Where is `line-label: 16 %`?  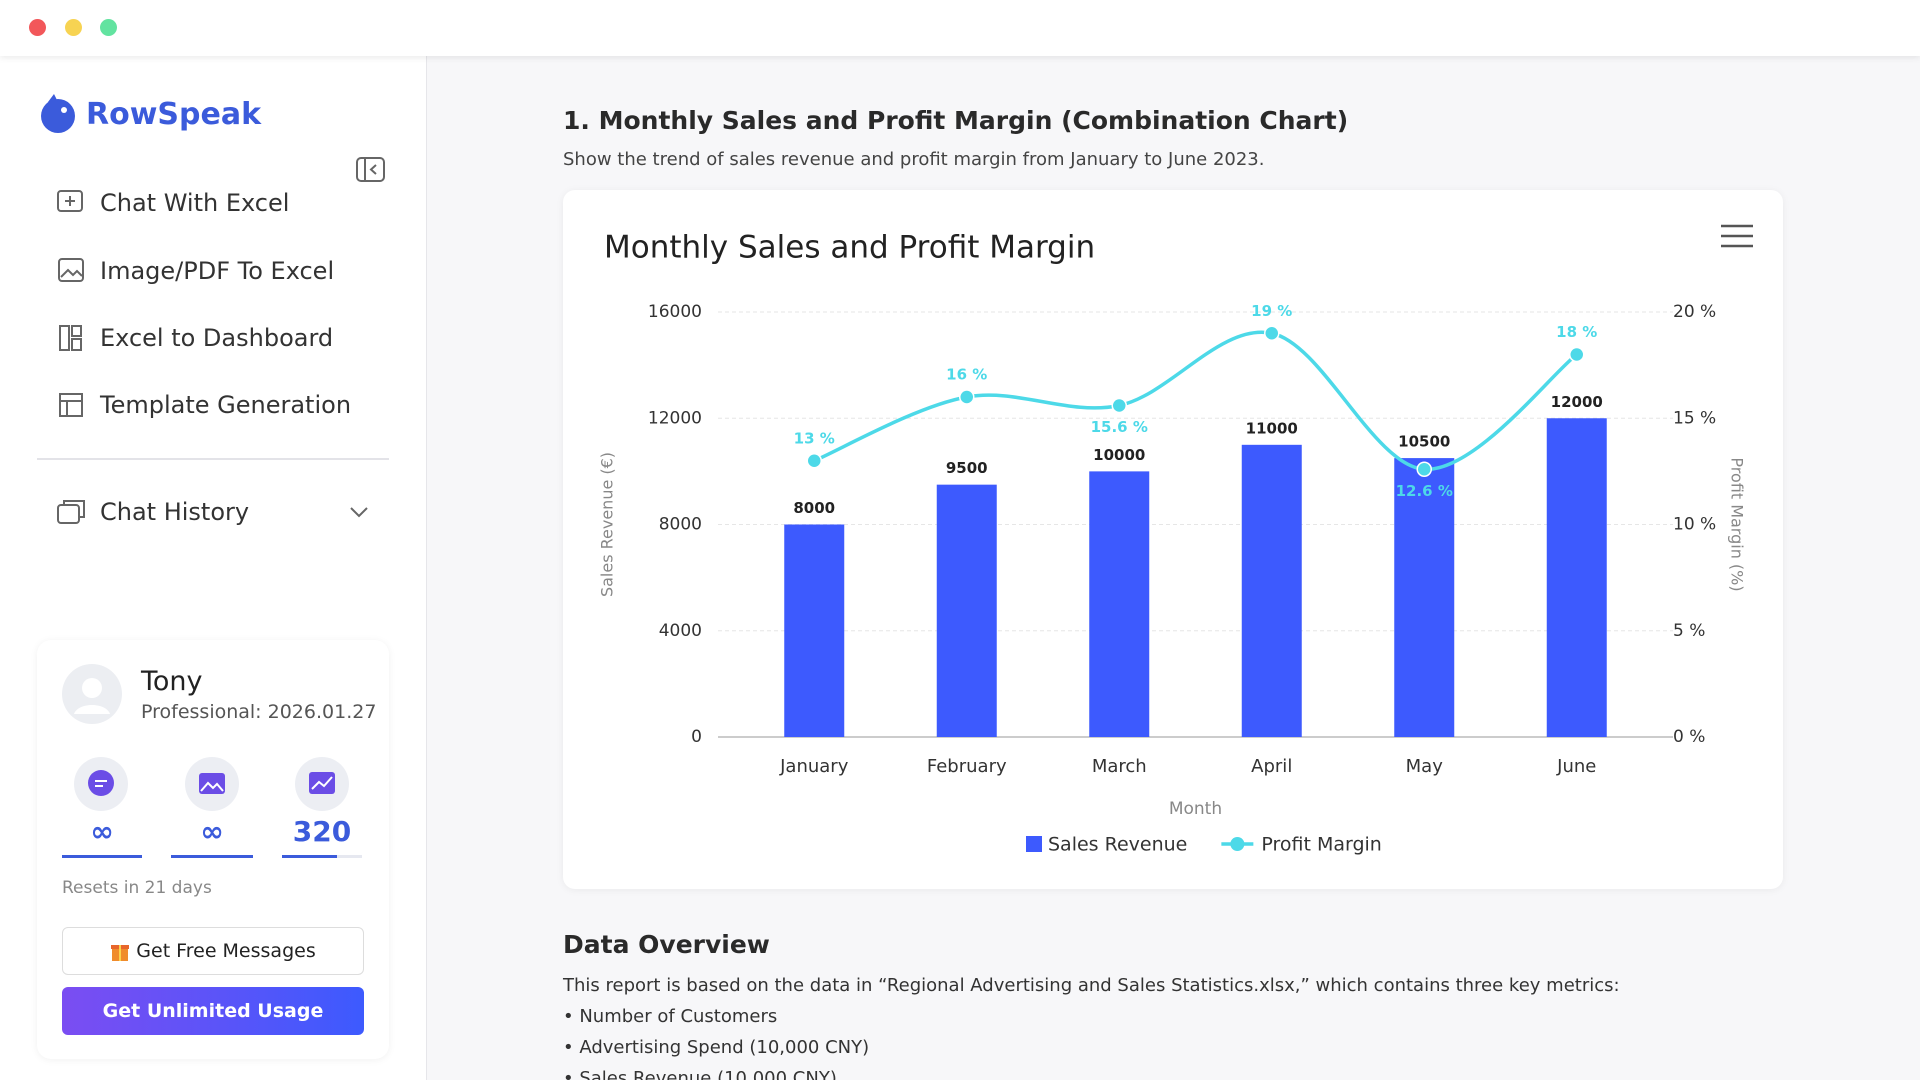 line-label: 16 % is located at coordinates (966, 375).